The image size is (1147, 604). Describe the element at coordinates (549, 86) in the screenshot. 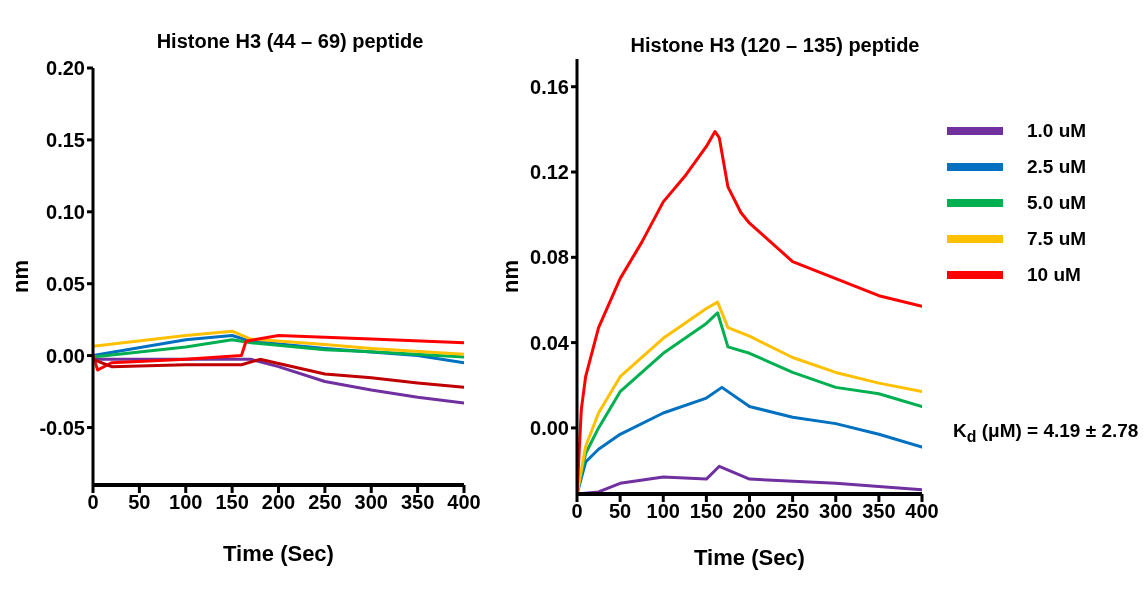

I see `y-tick-label: 0.16` at that location.